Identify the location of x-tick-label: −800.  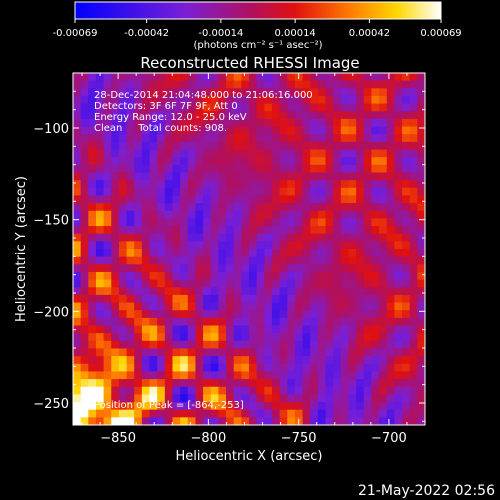
(209, 438).